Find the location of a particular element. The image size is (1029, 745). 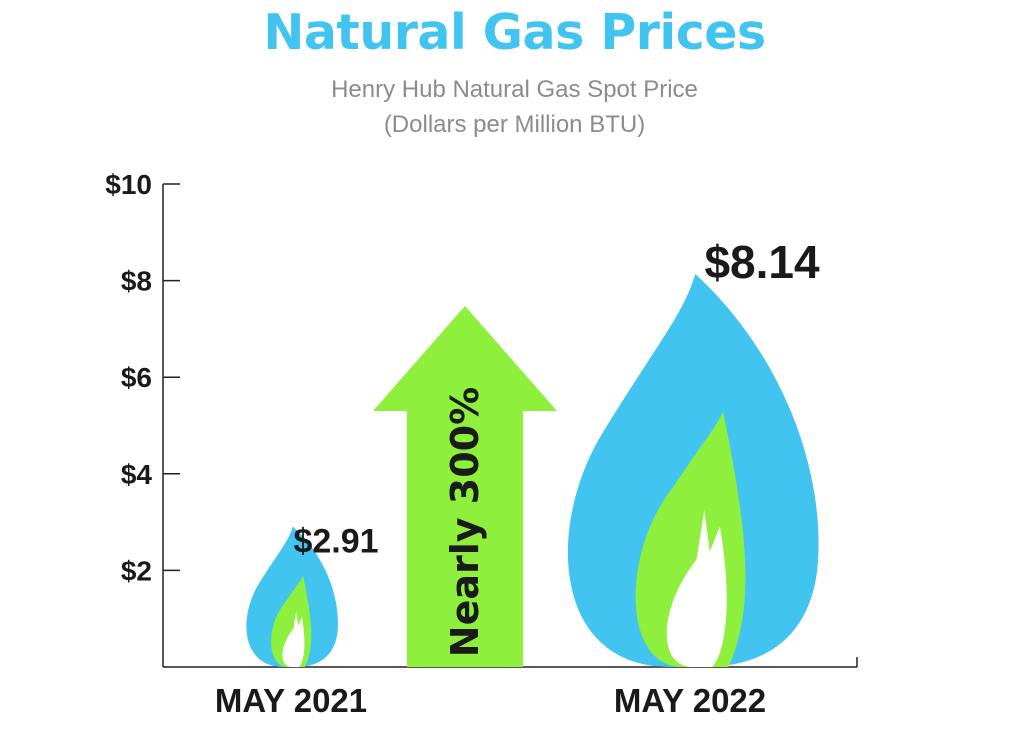

x-tick-label: MAY 2021 is located at coordinates (291, 700).